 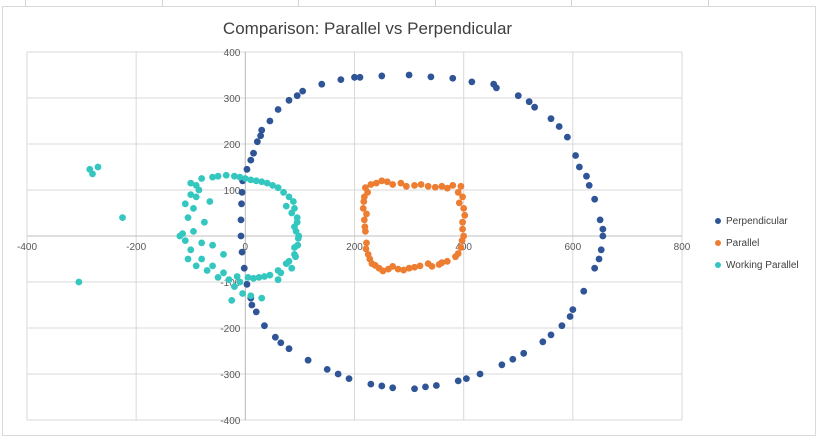 What do you see at coordinates (682, 247) in the screenshot?
I see `x-tick-label: 800` at bounding box center [682, 247].